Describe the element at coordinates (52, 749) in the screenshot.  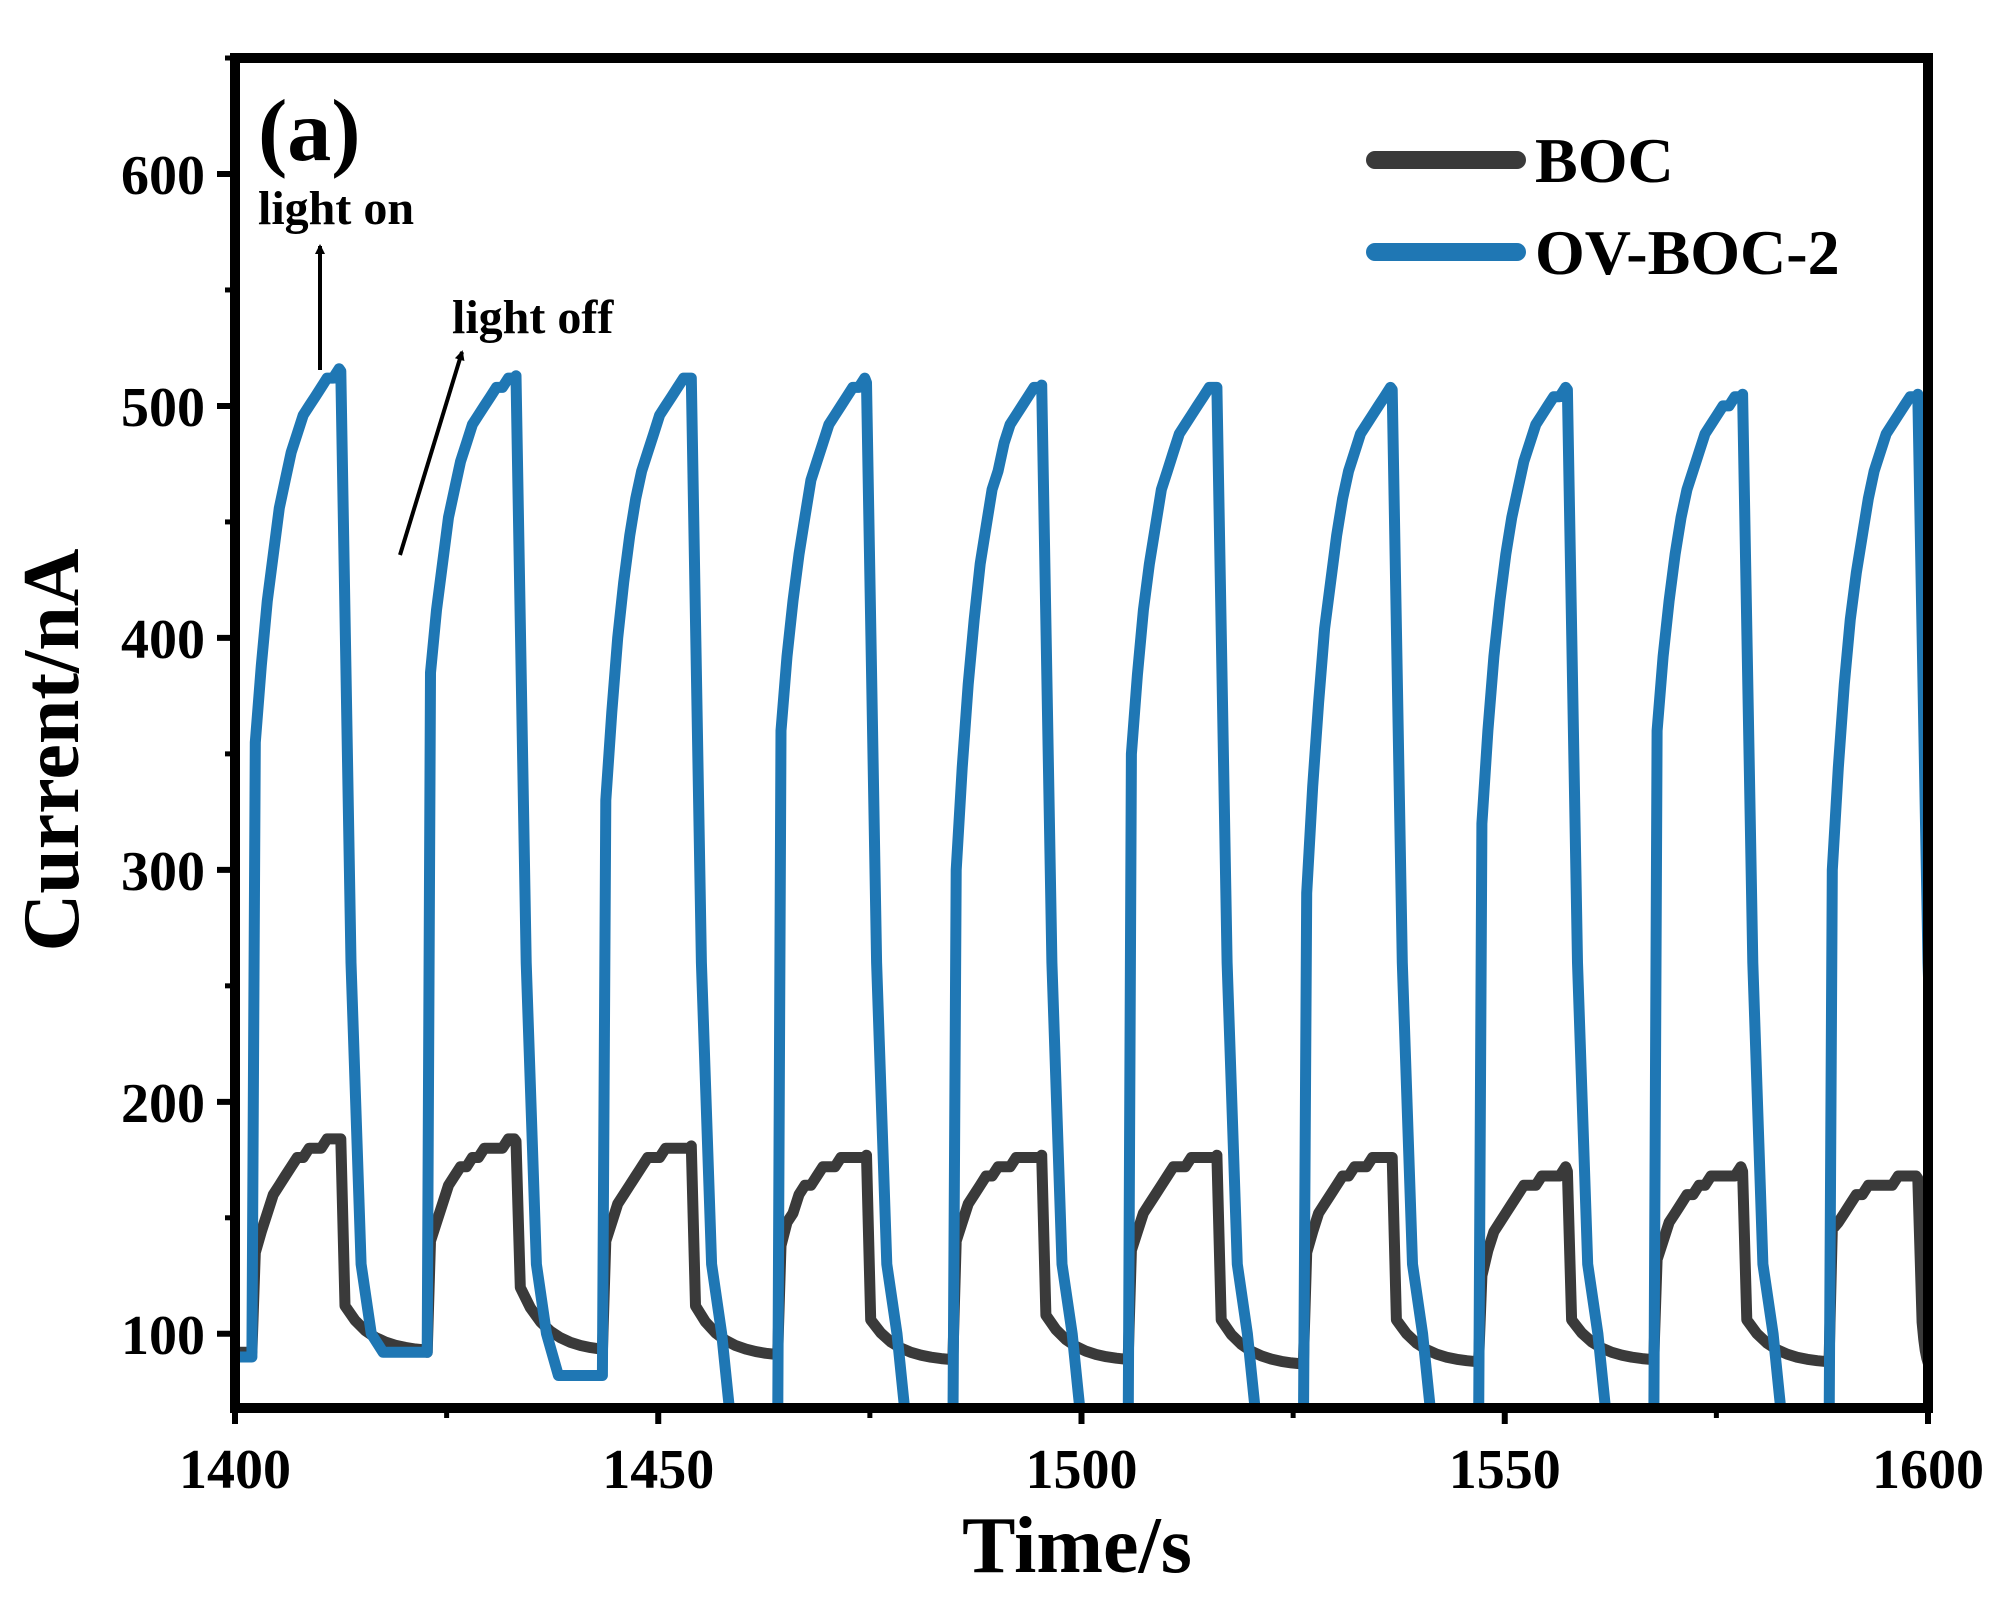
I see `y-axis-label: Current/nA` at that location.